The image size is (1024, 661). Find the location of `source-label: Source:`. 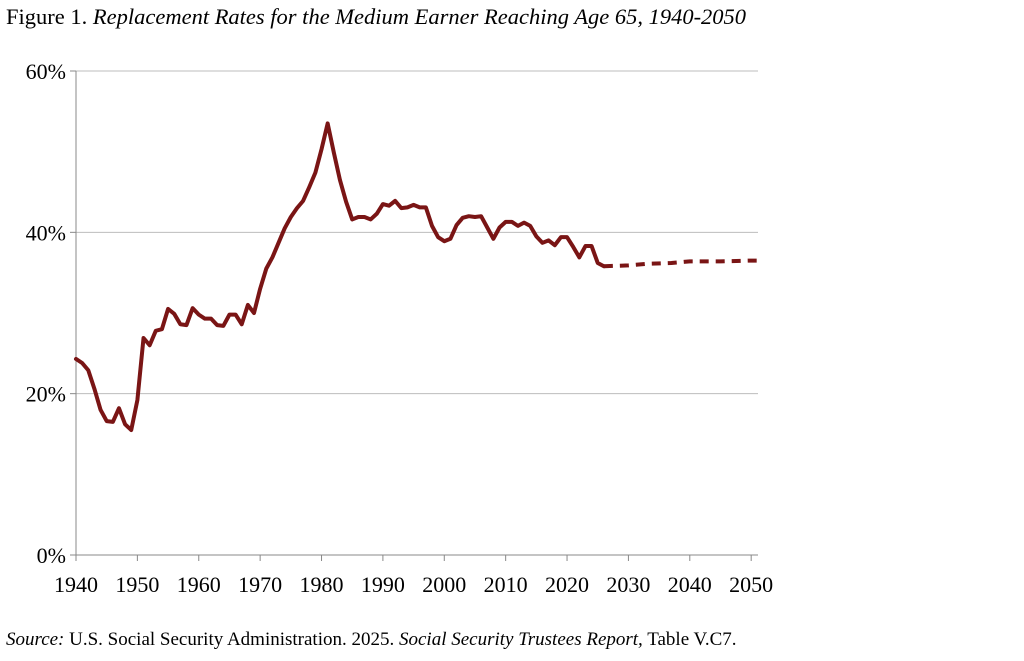

source-label: Source: is located at coordinates (35, 639).